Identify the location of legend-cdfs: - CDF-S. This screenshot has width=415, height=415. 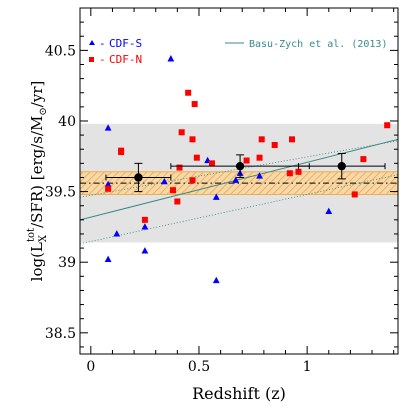
(115, 43).